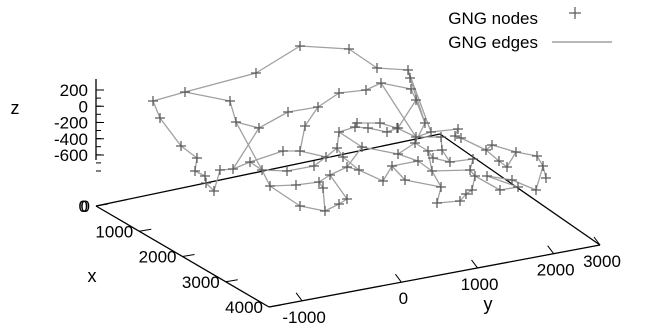  What do you see at coordinates (85, 206) in the screenshot?
I see `x-tick-label: 0` at bounding box center [85, 206].